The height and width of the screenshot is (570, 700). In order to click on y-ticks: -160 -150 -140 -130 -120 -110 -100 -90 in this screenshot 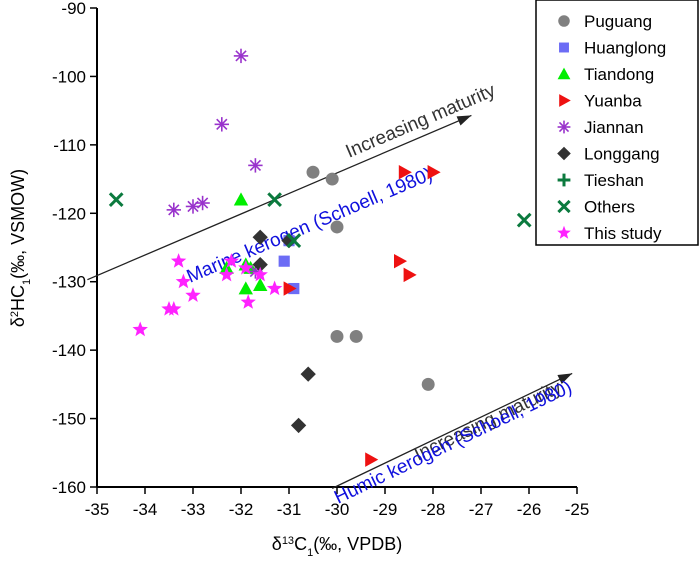, I will do `click(74, 248)`.